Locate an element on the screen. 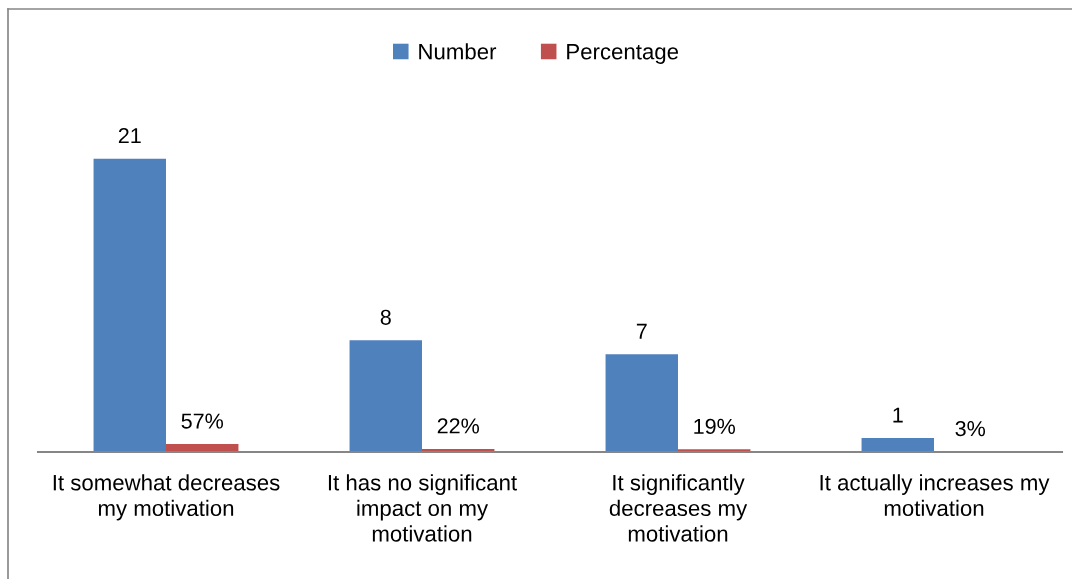 This screenshot has height=579, width=1072. data-label: 22% is located at coordinates (458, 426).